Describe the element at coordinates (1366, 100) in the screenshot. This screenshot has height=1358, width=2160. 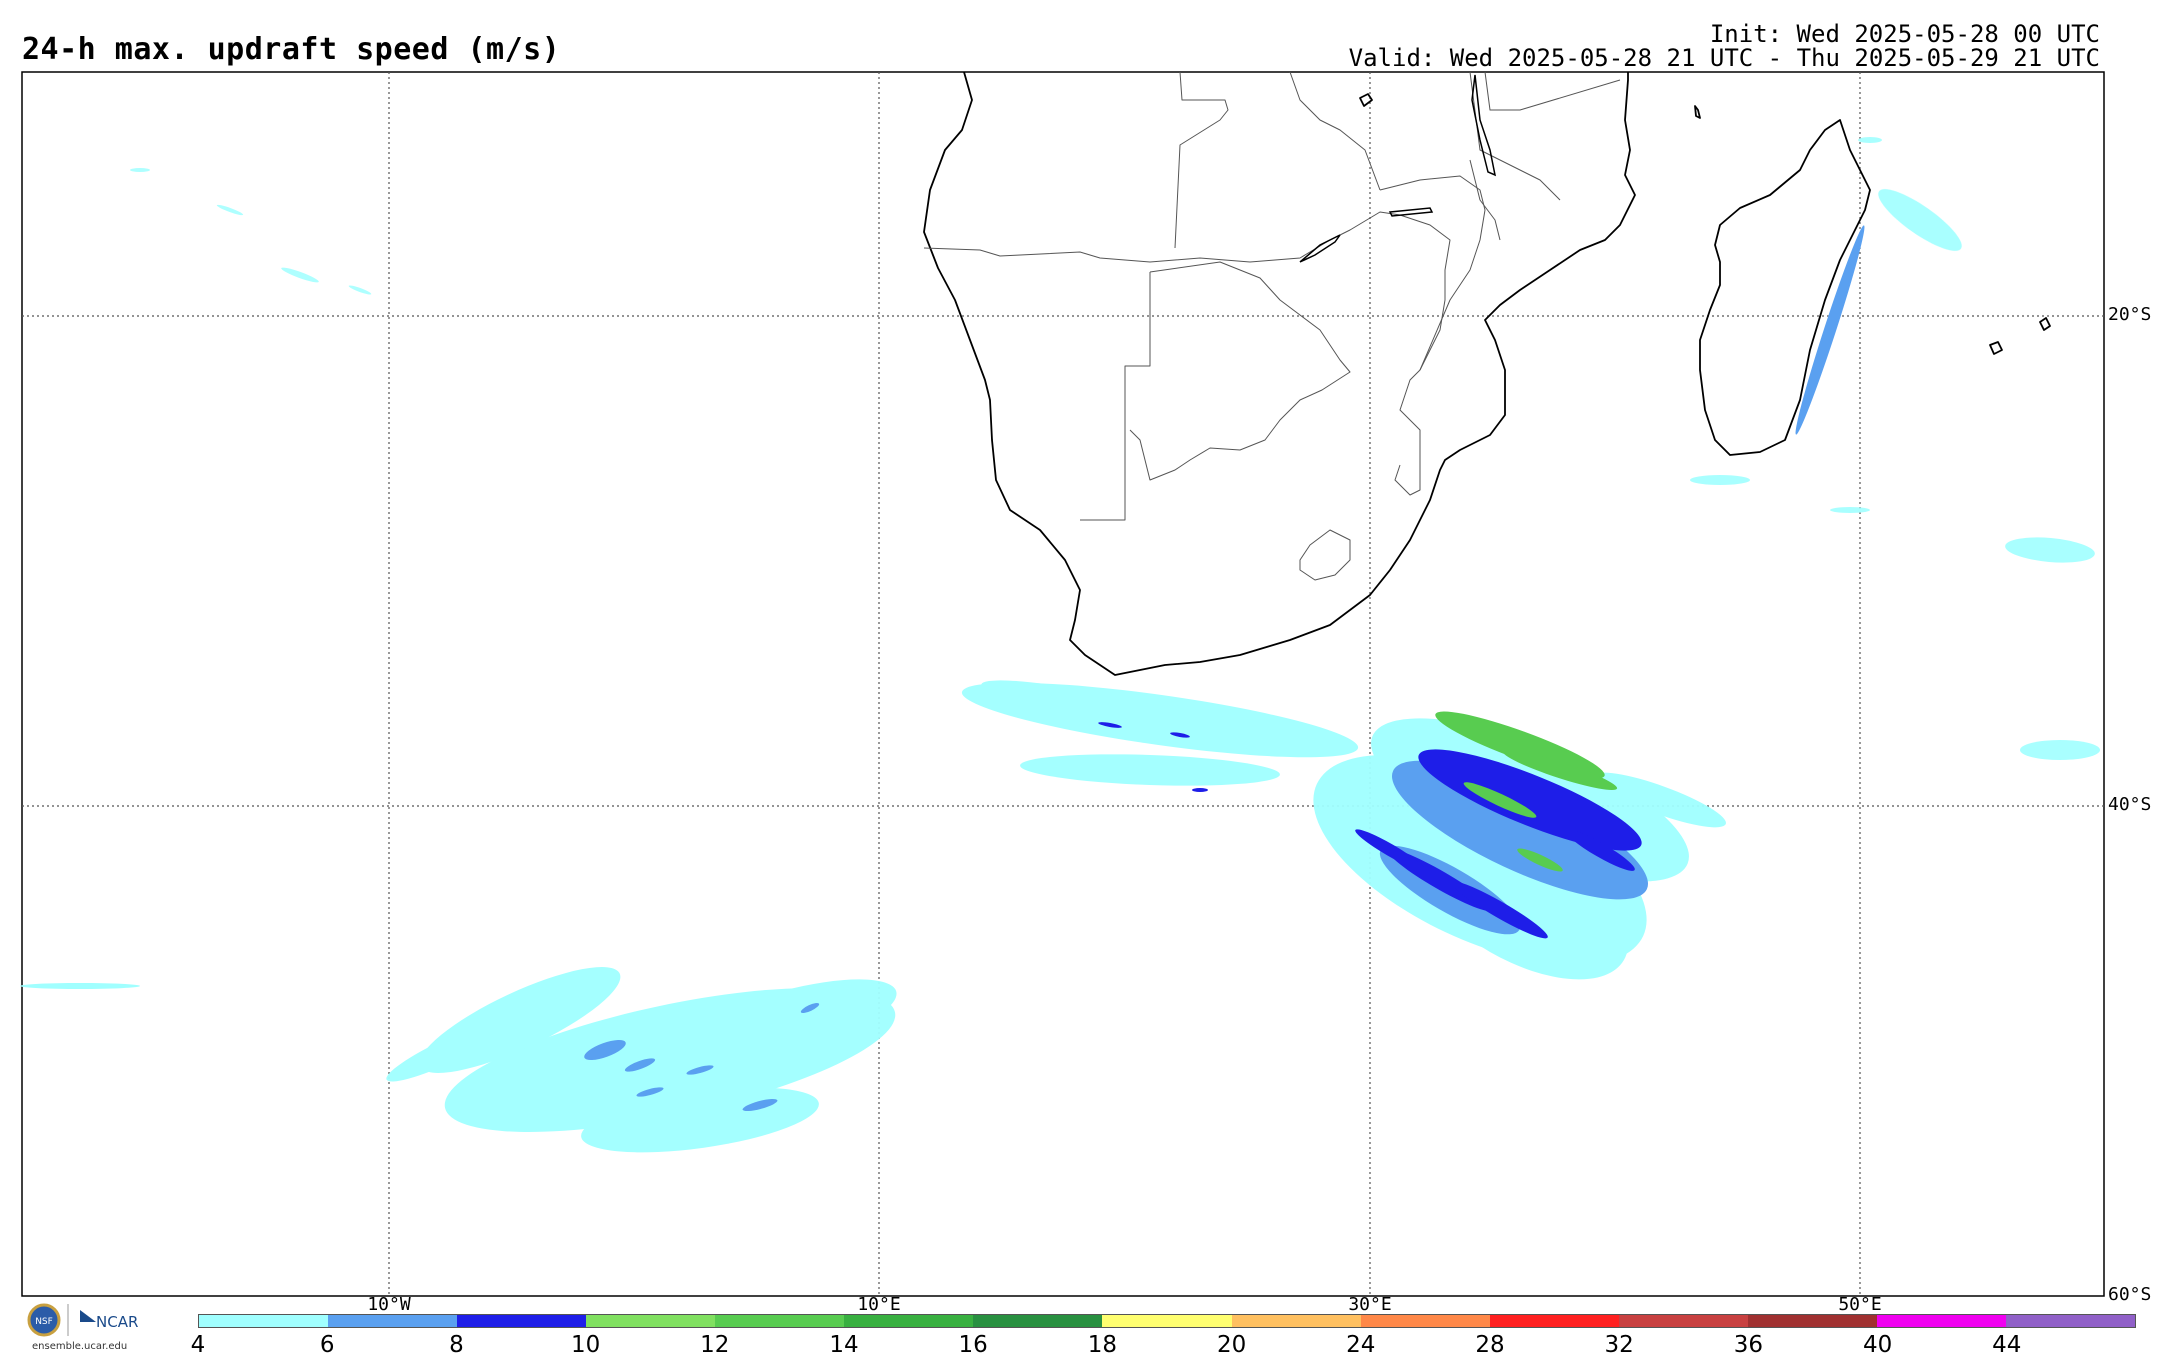
I see `lake-victoria-outline` at that location.